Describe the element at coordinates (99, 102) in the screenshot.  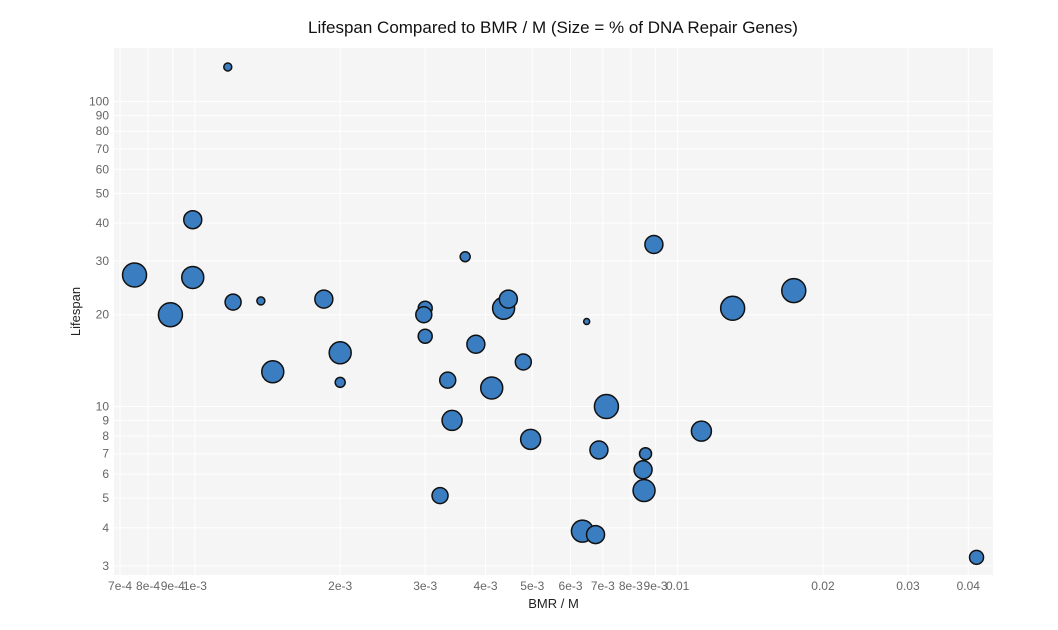
I see `y-tick-label: 100` at that location.